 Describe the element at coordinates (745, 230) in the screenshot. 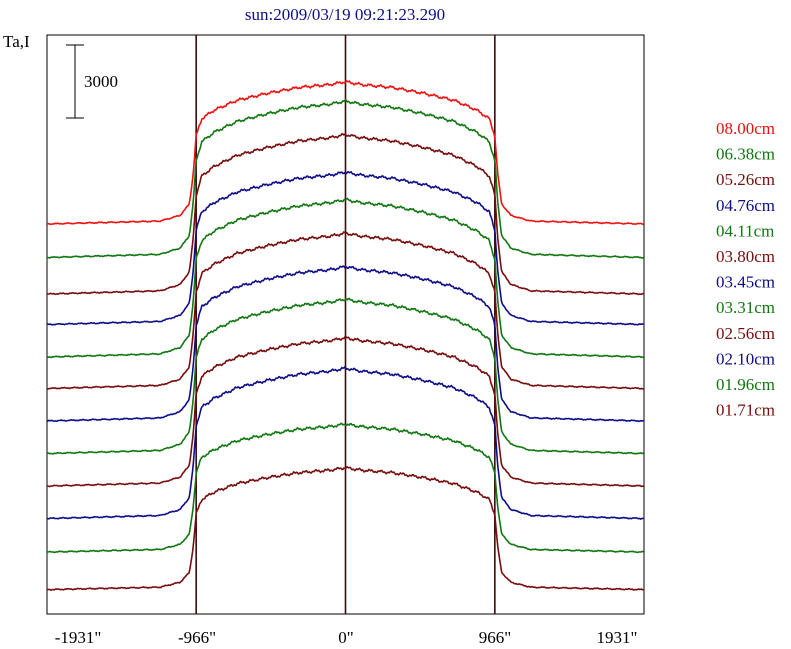

I see `legend-entry-4: 04.11cm` at that location.